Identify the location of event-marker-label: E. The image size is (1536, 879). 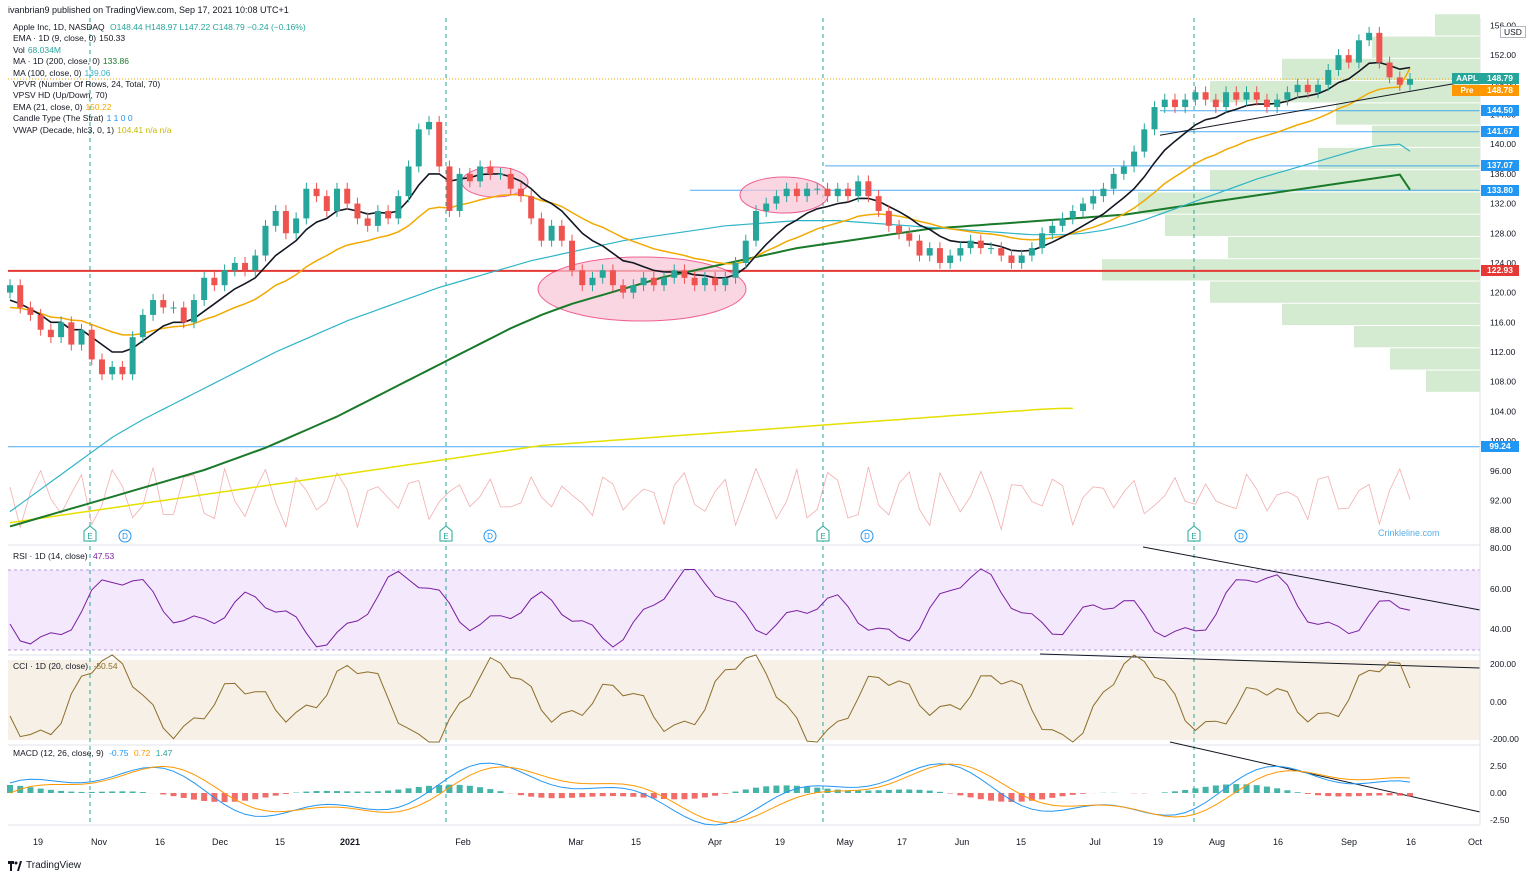
(89, 536).